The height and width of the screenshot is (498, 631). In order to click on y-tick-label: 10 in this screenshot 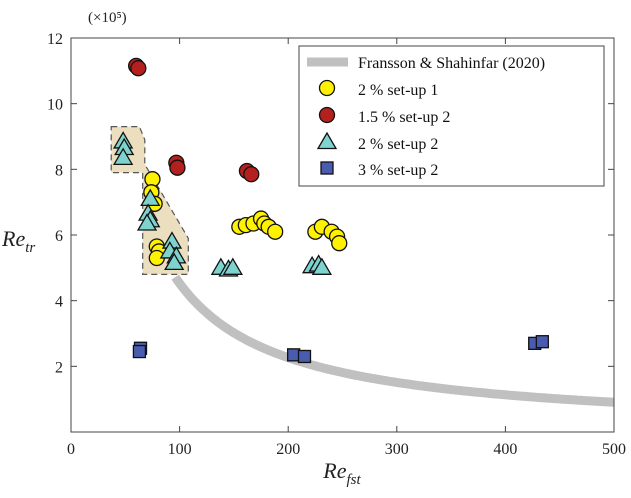, I will do `click(55, 105)`.